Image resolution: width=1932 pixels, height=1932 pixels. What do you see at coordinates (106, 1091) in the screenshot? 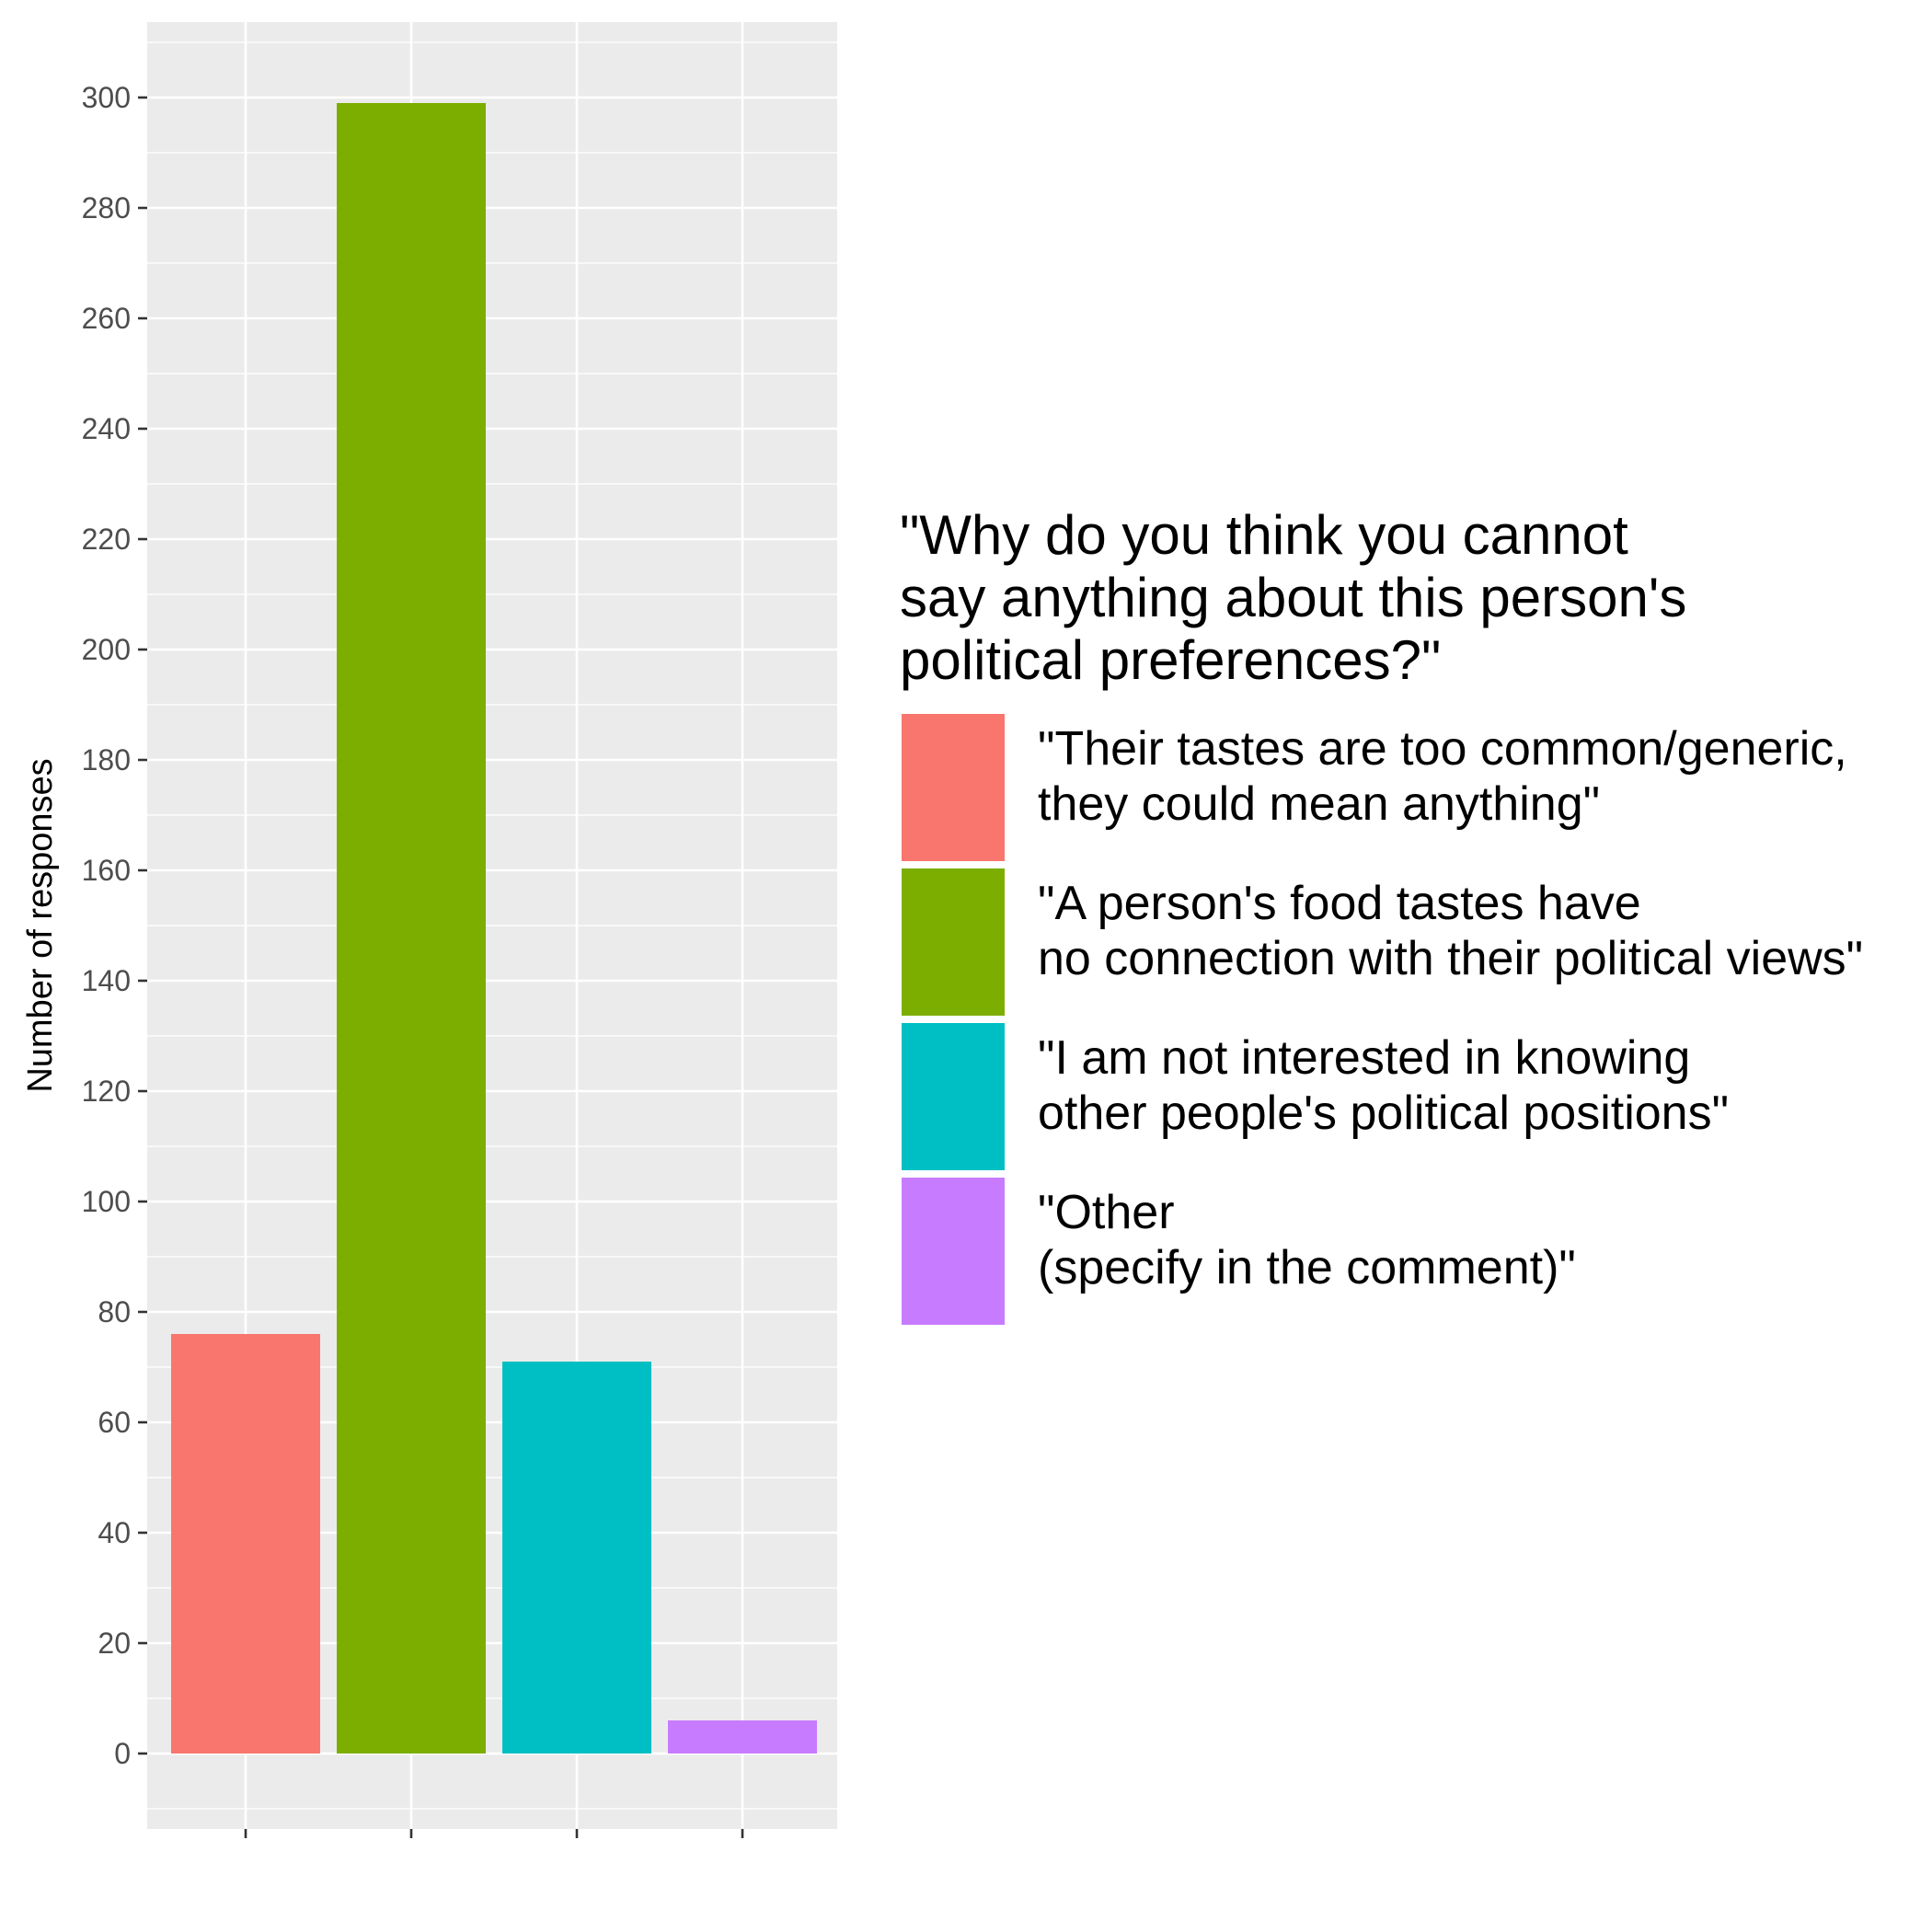
I see `y-tick-label: 120` at bounding box center [106, 1091].